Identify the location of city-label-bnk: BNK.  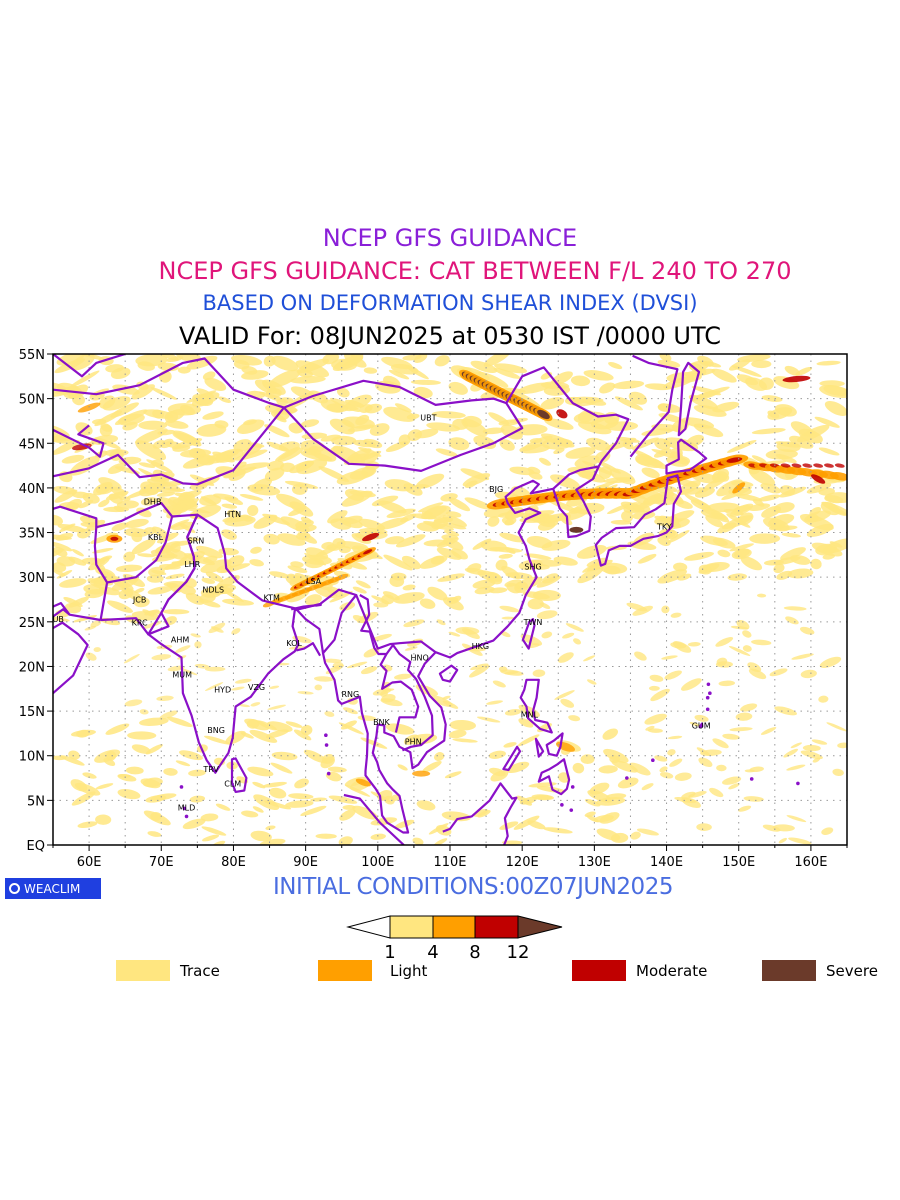
(381, 722).